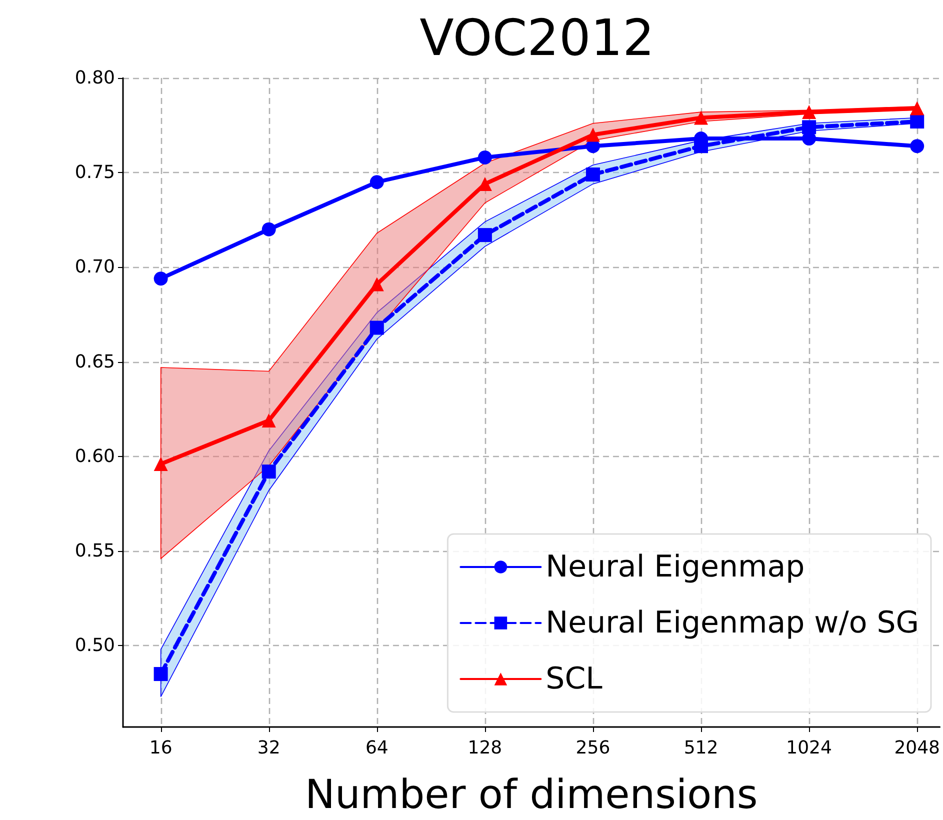 This screenshot has width=943, height=820. I want to click on x-tick-label: 512, so click(701, 748).